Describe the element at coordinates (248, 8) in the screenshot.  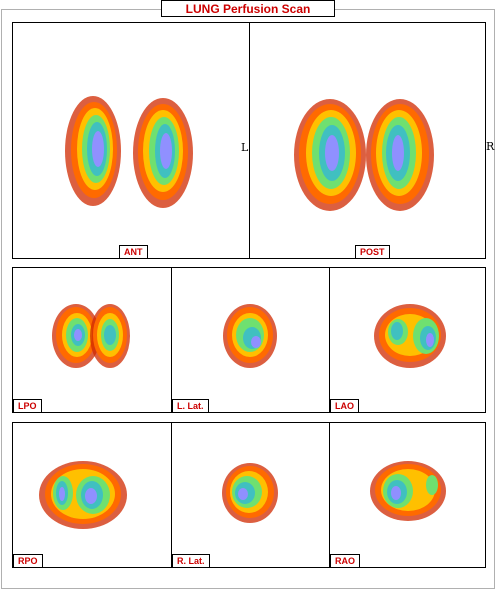
I see `page-title: LUNG Perfusion Scan` at that location.